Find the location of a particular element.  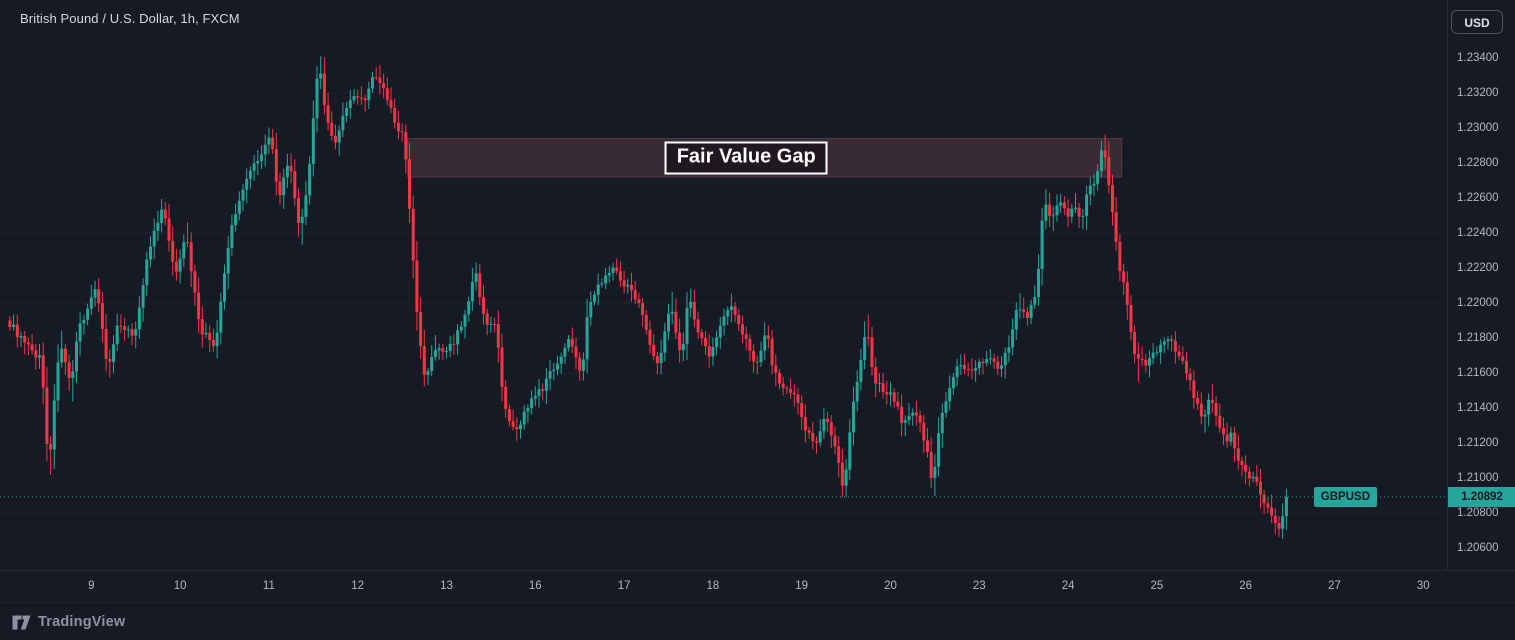

time-tick-label: 30 is located at coordinates (1423, 586).